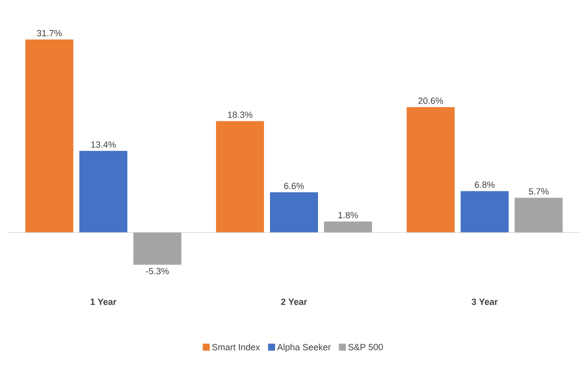  Describe the element at coordinates (294, 186) in the screenshot. I see `data-label: 6.6%` at that location.